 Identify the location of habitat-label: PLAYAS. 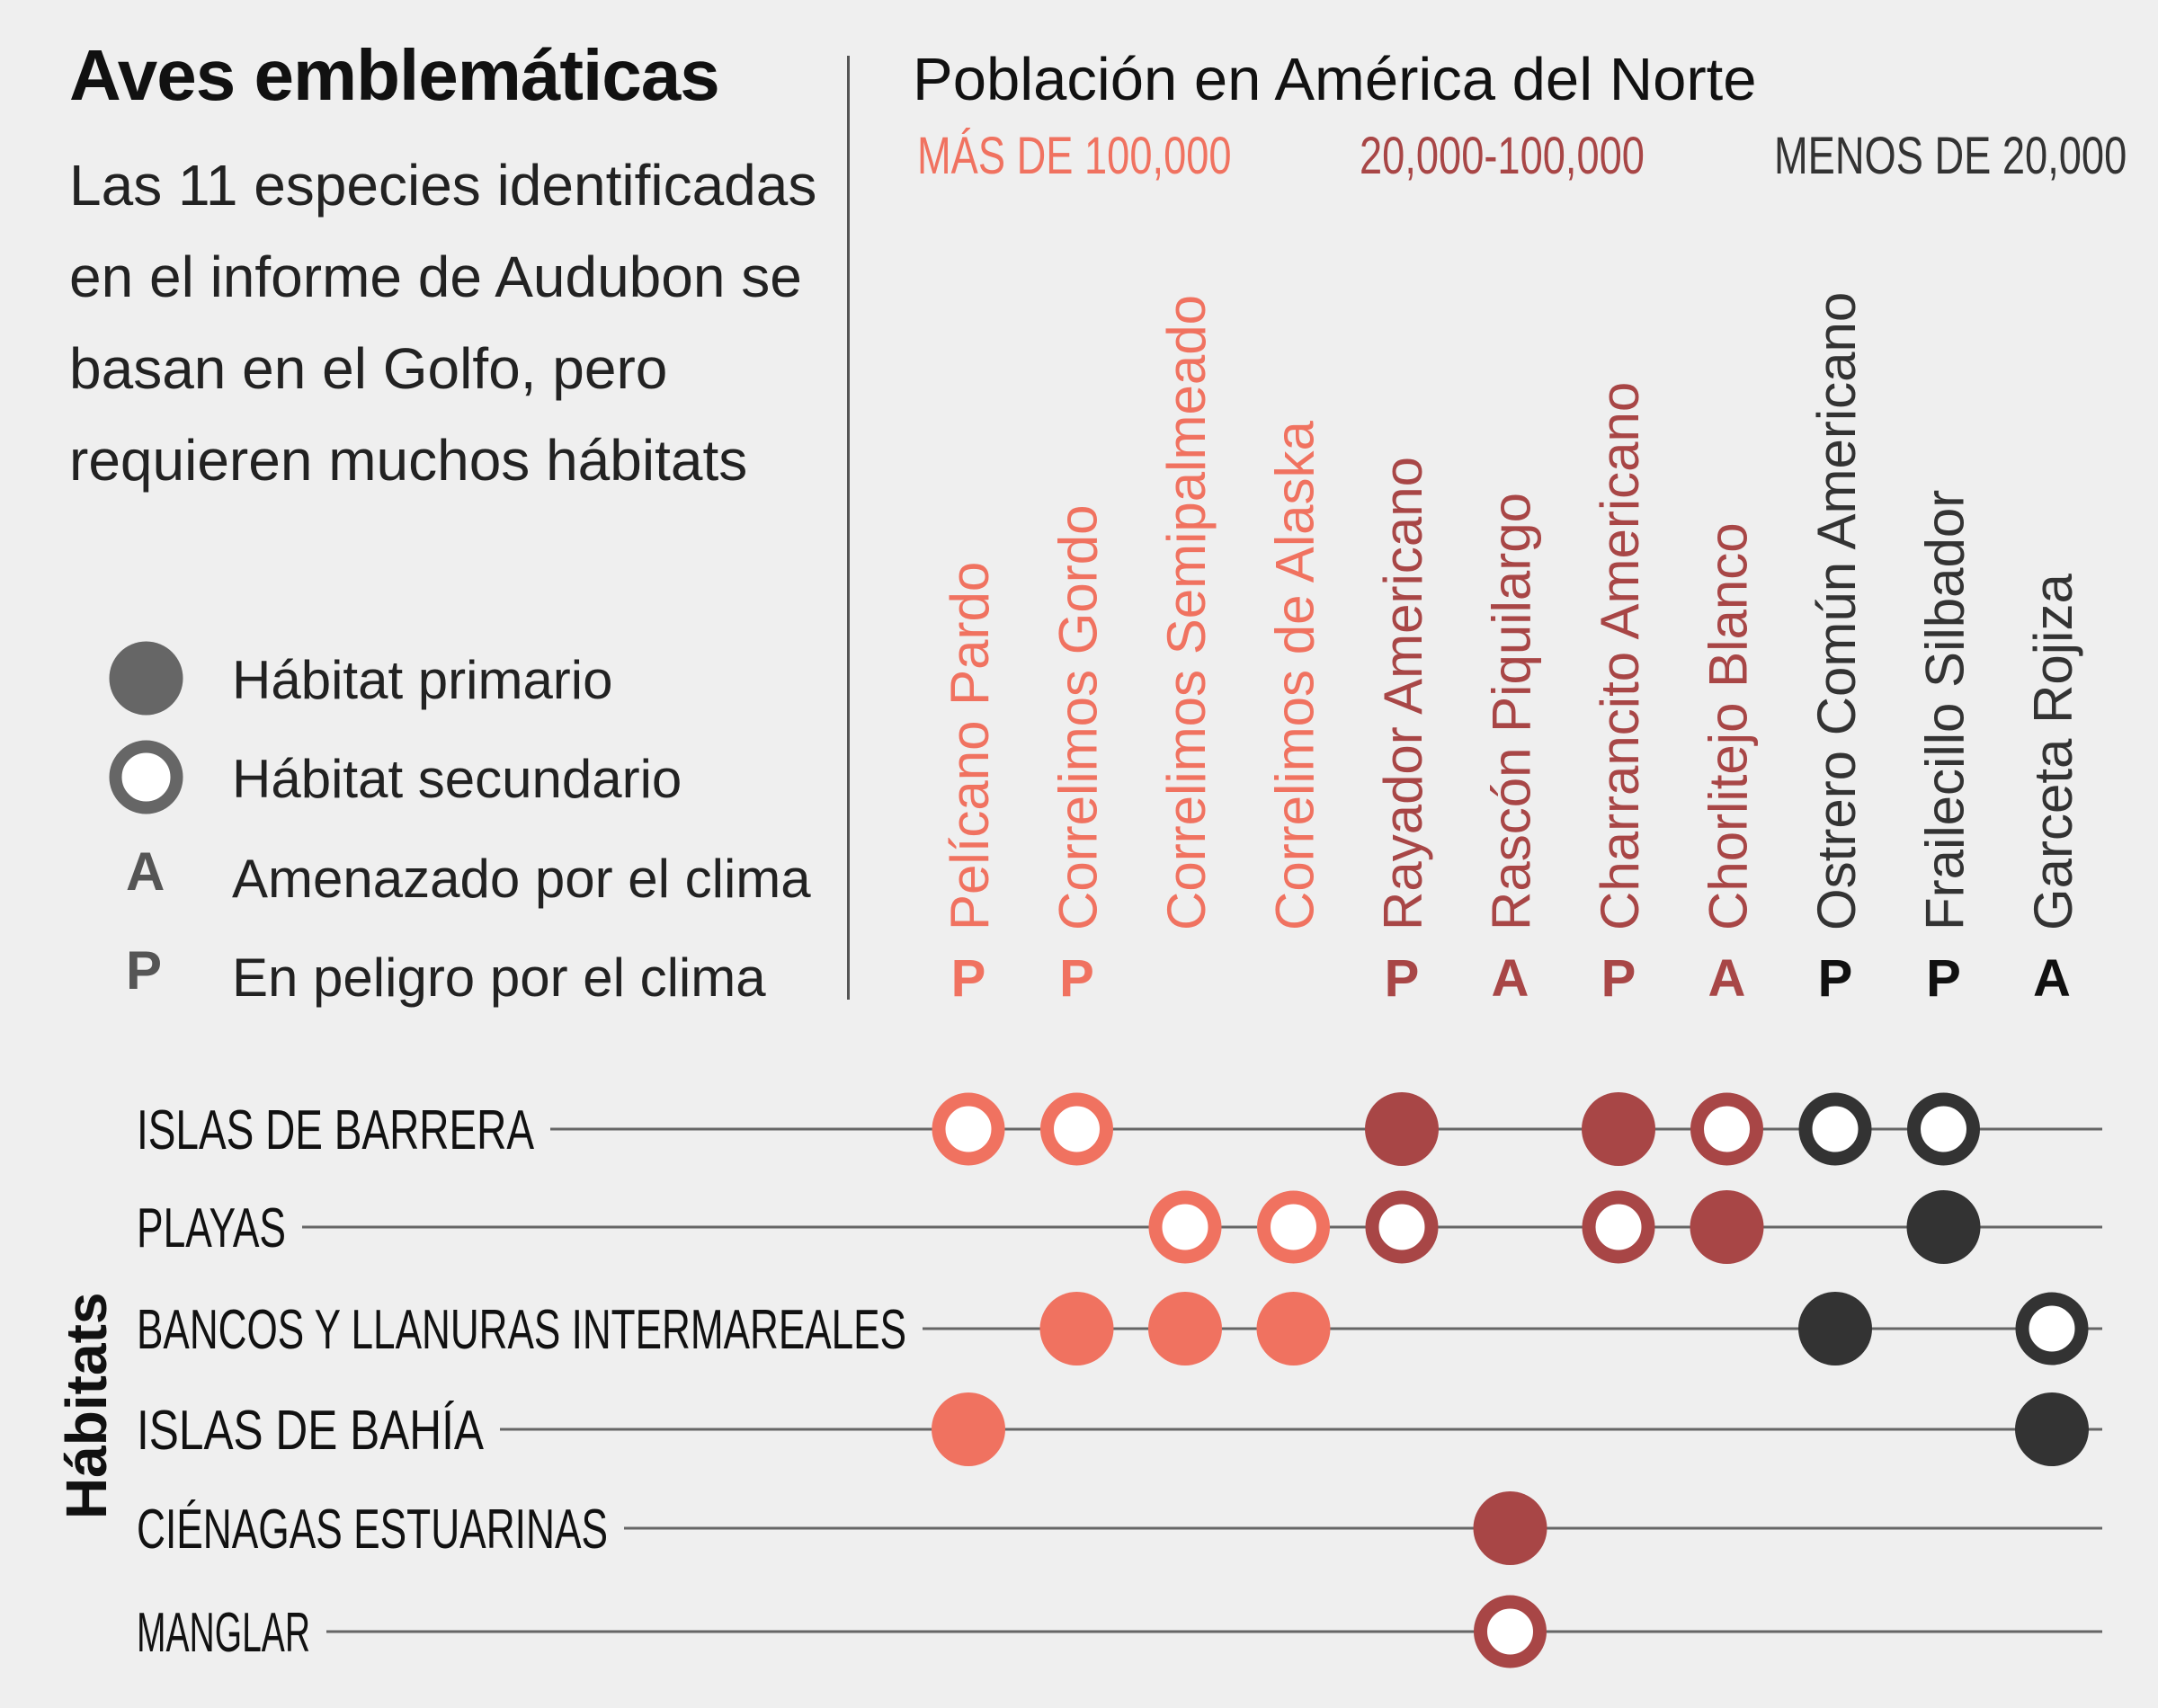
(212, 1228).